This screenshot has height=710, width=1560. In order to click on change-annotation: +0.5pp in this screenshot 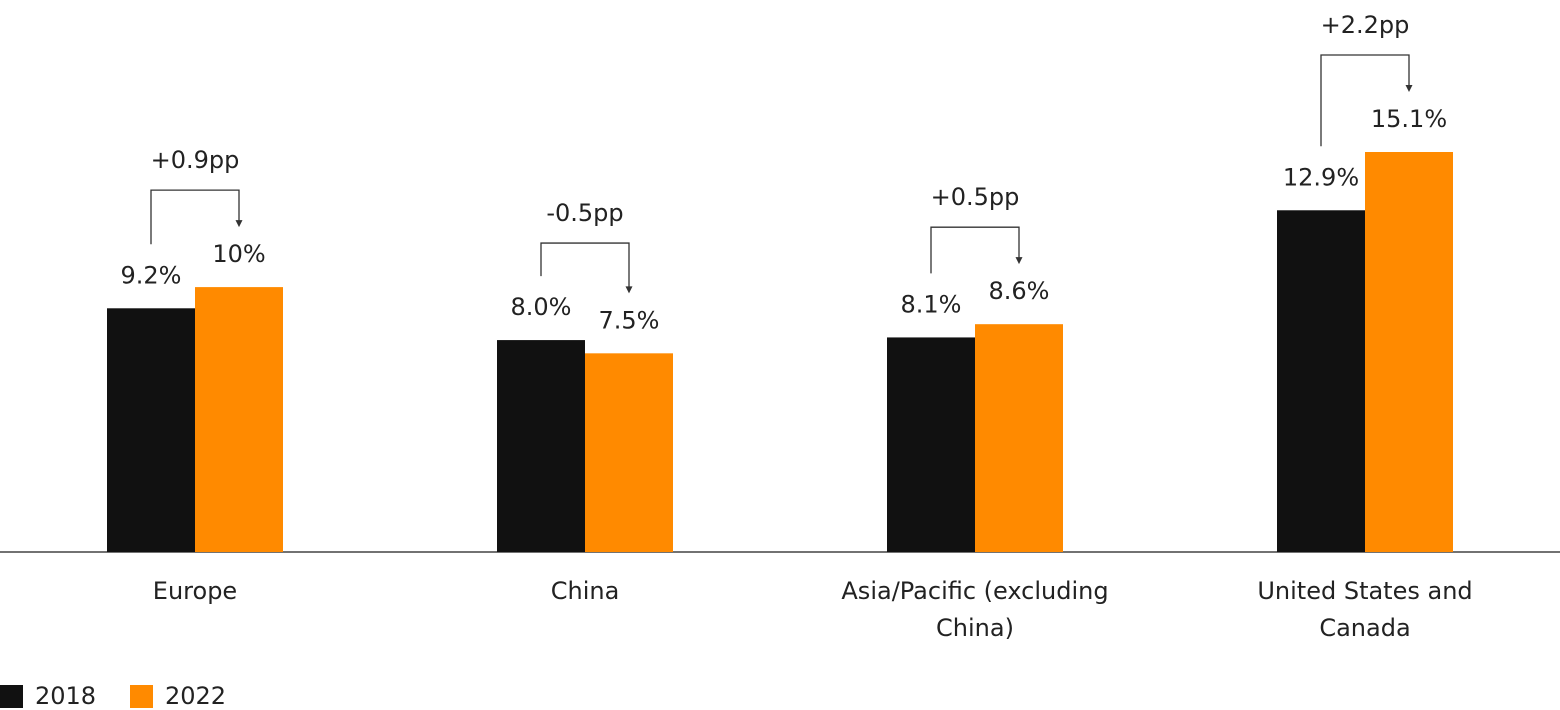, I will do `click(975, 197)`.